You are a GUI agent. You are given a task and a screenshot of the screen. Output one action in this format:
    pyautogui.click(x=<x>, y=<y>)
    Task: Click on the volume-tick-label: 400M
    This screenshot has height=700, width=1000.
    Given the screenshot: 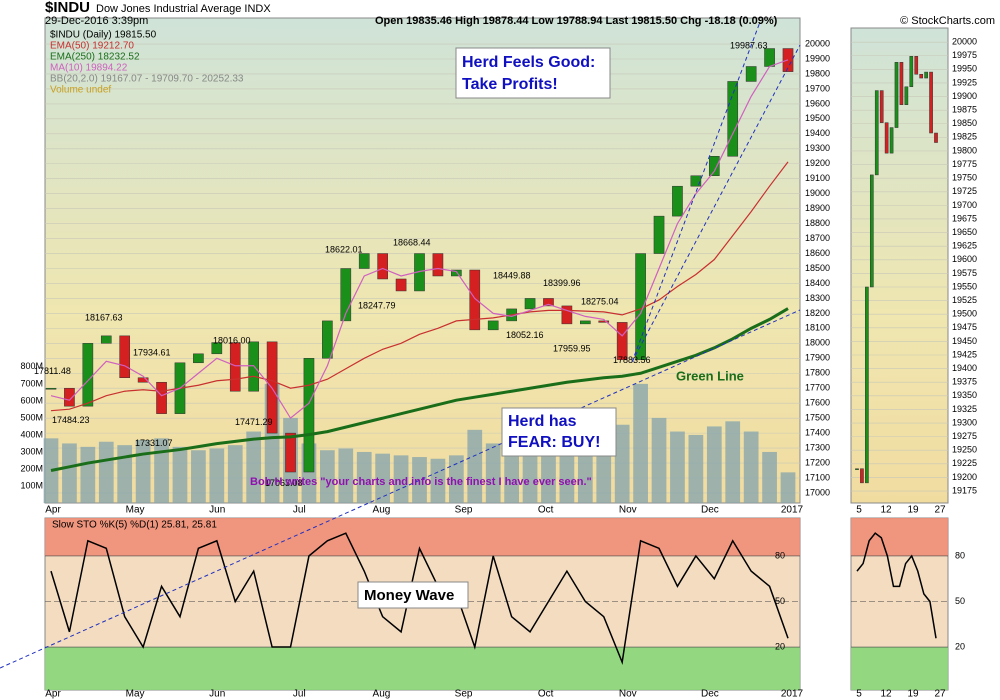 What is the action you would take?
    pyautogui.click(x=31, y=434)
    